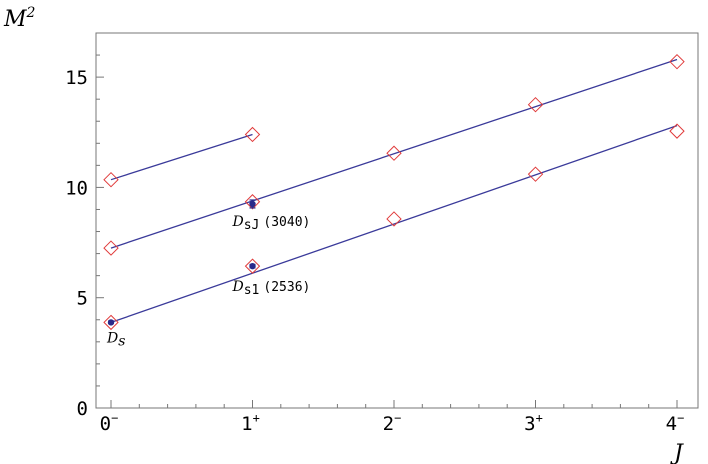 This screenshot has width=708, height=464. I want to click on annotation-label-1: Ds, so click(115, 339).